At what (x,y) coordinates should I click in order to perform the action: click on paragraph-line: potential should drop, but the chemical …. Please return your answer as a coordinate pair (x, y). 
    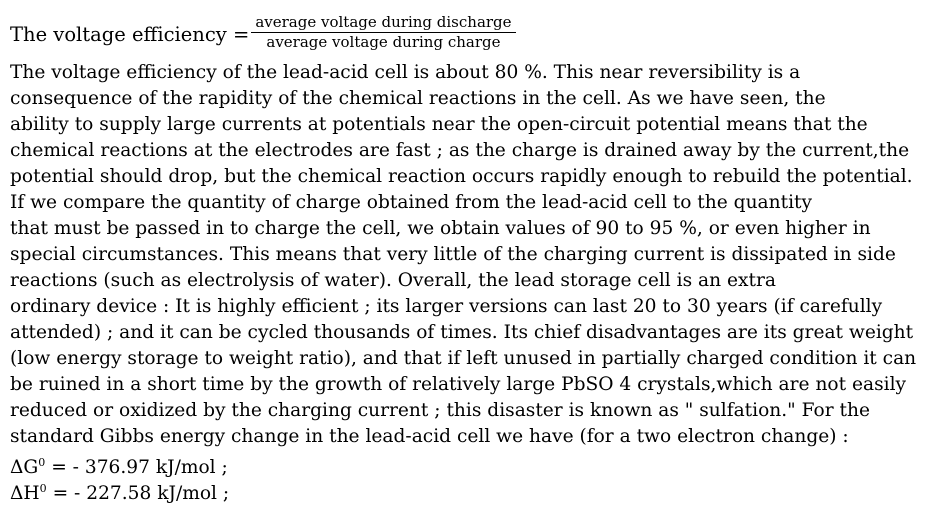
    Looking at the image, I should click on (461, 176).